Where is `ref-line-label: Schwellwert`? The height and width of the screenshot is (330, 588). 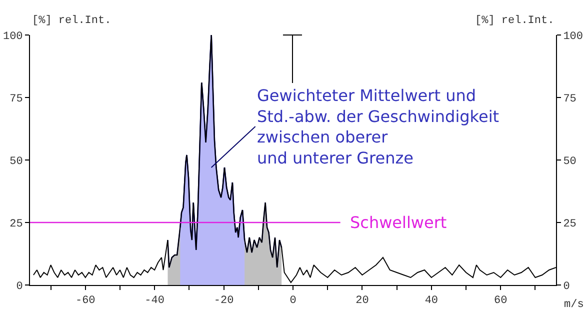 ref-line-label: Schwellwert is located at coordinates (398, 222).